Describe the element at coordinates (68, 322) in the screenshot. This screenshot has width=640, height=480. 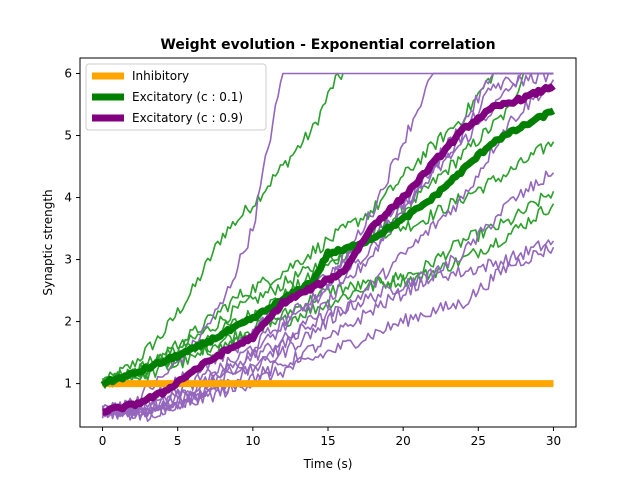
I see `y-tick-label-2: 2` at that location.